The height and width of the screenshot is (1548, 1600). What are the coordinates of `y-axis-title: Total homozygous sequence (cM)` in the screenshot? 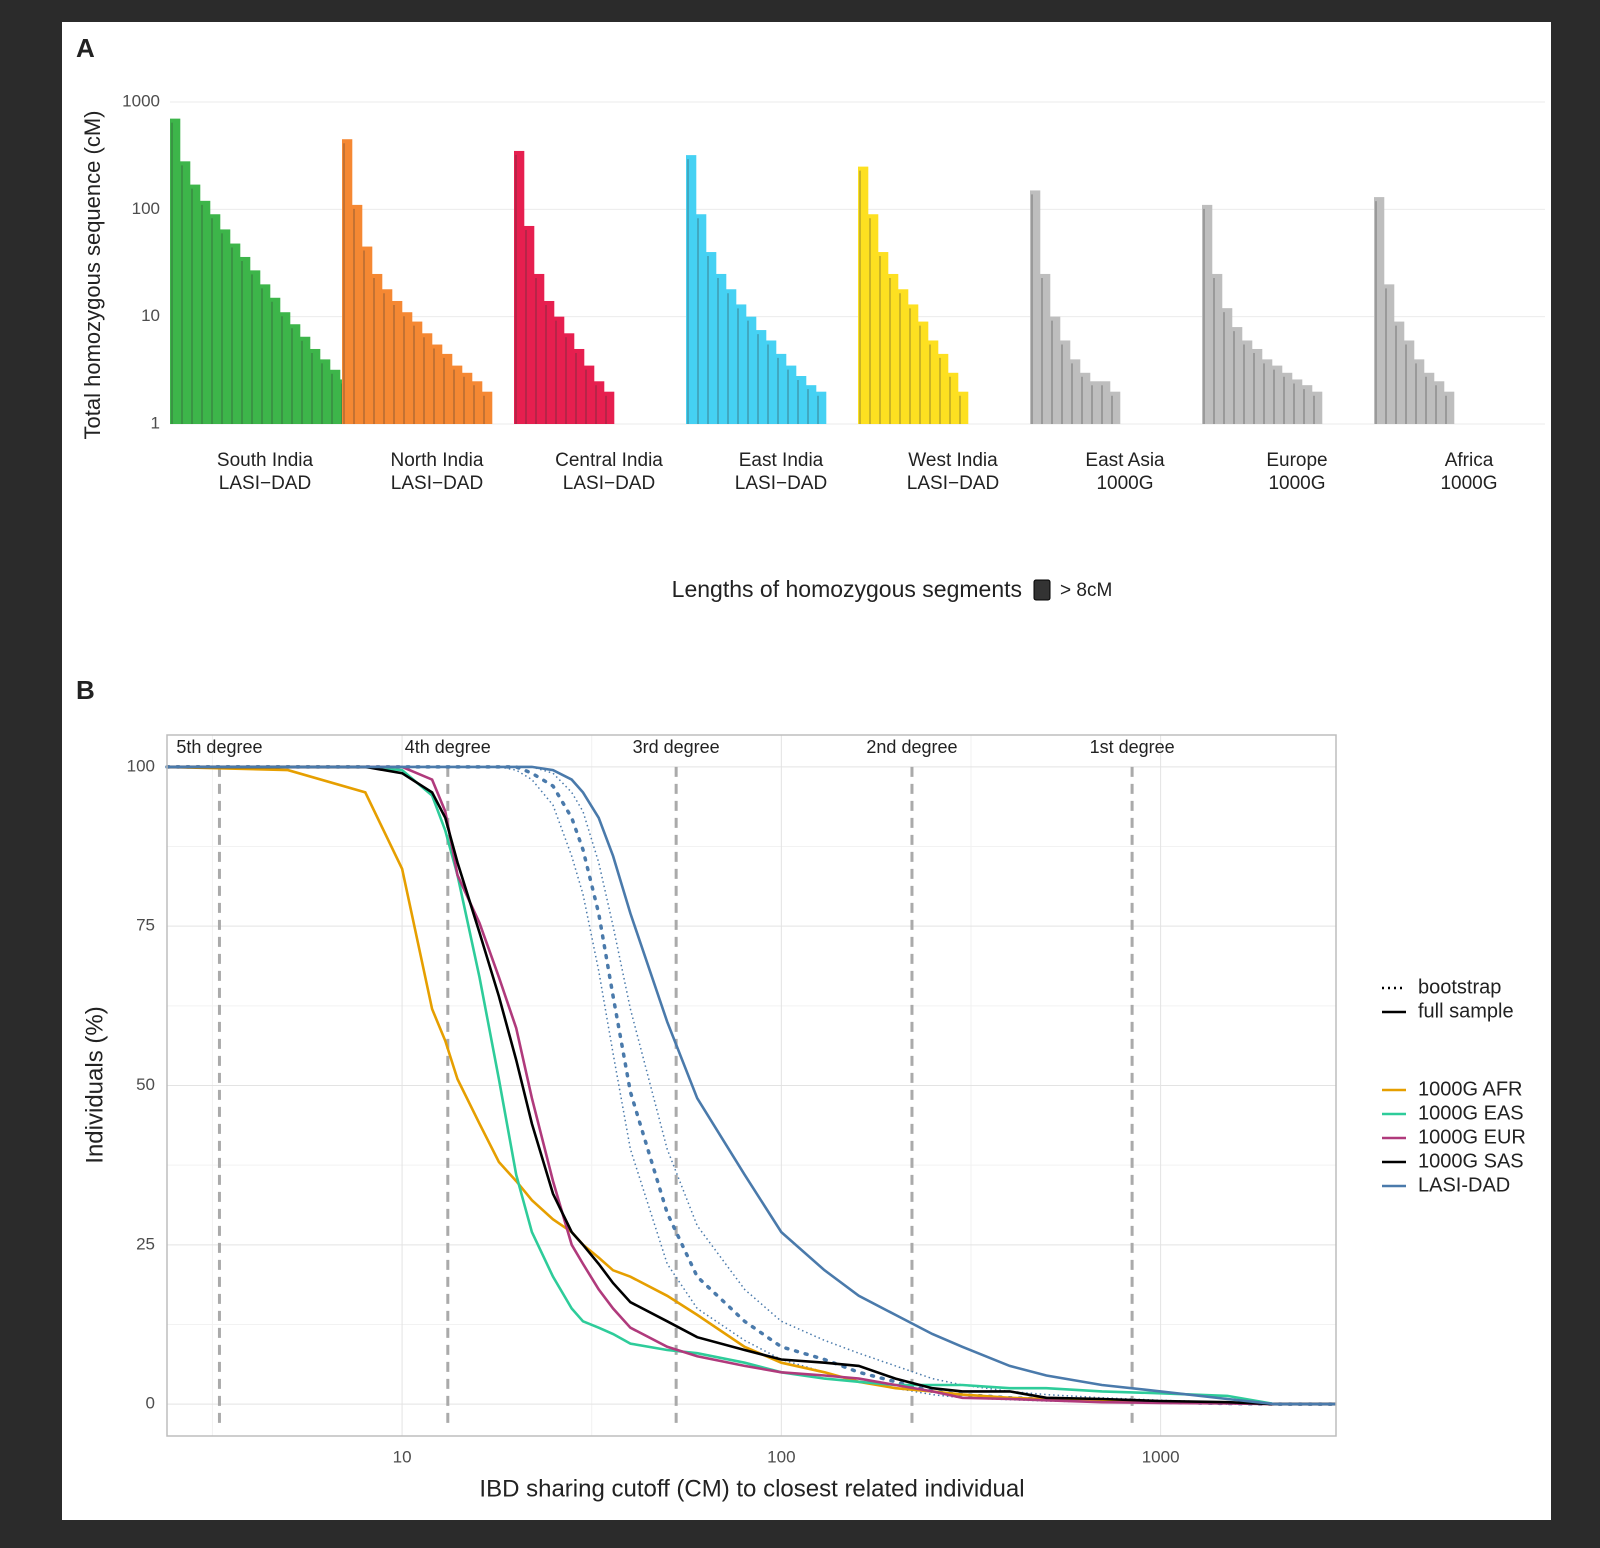 It's located at (92, 275).